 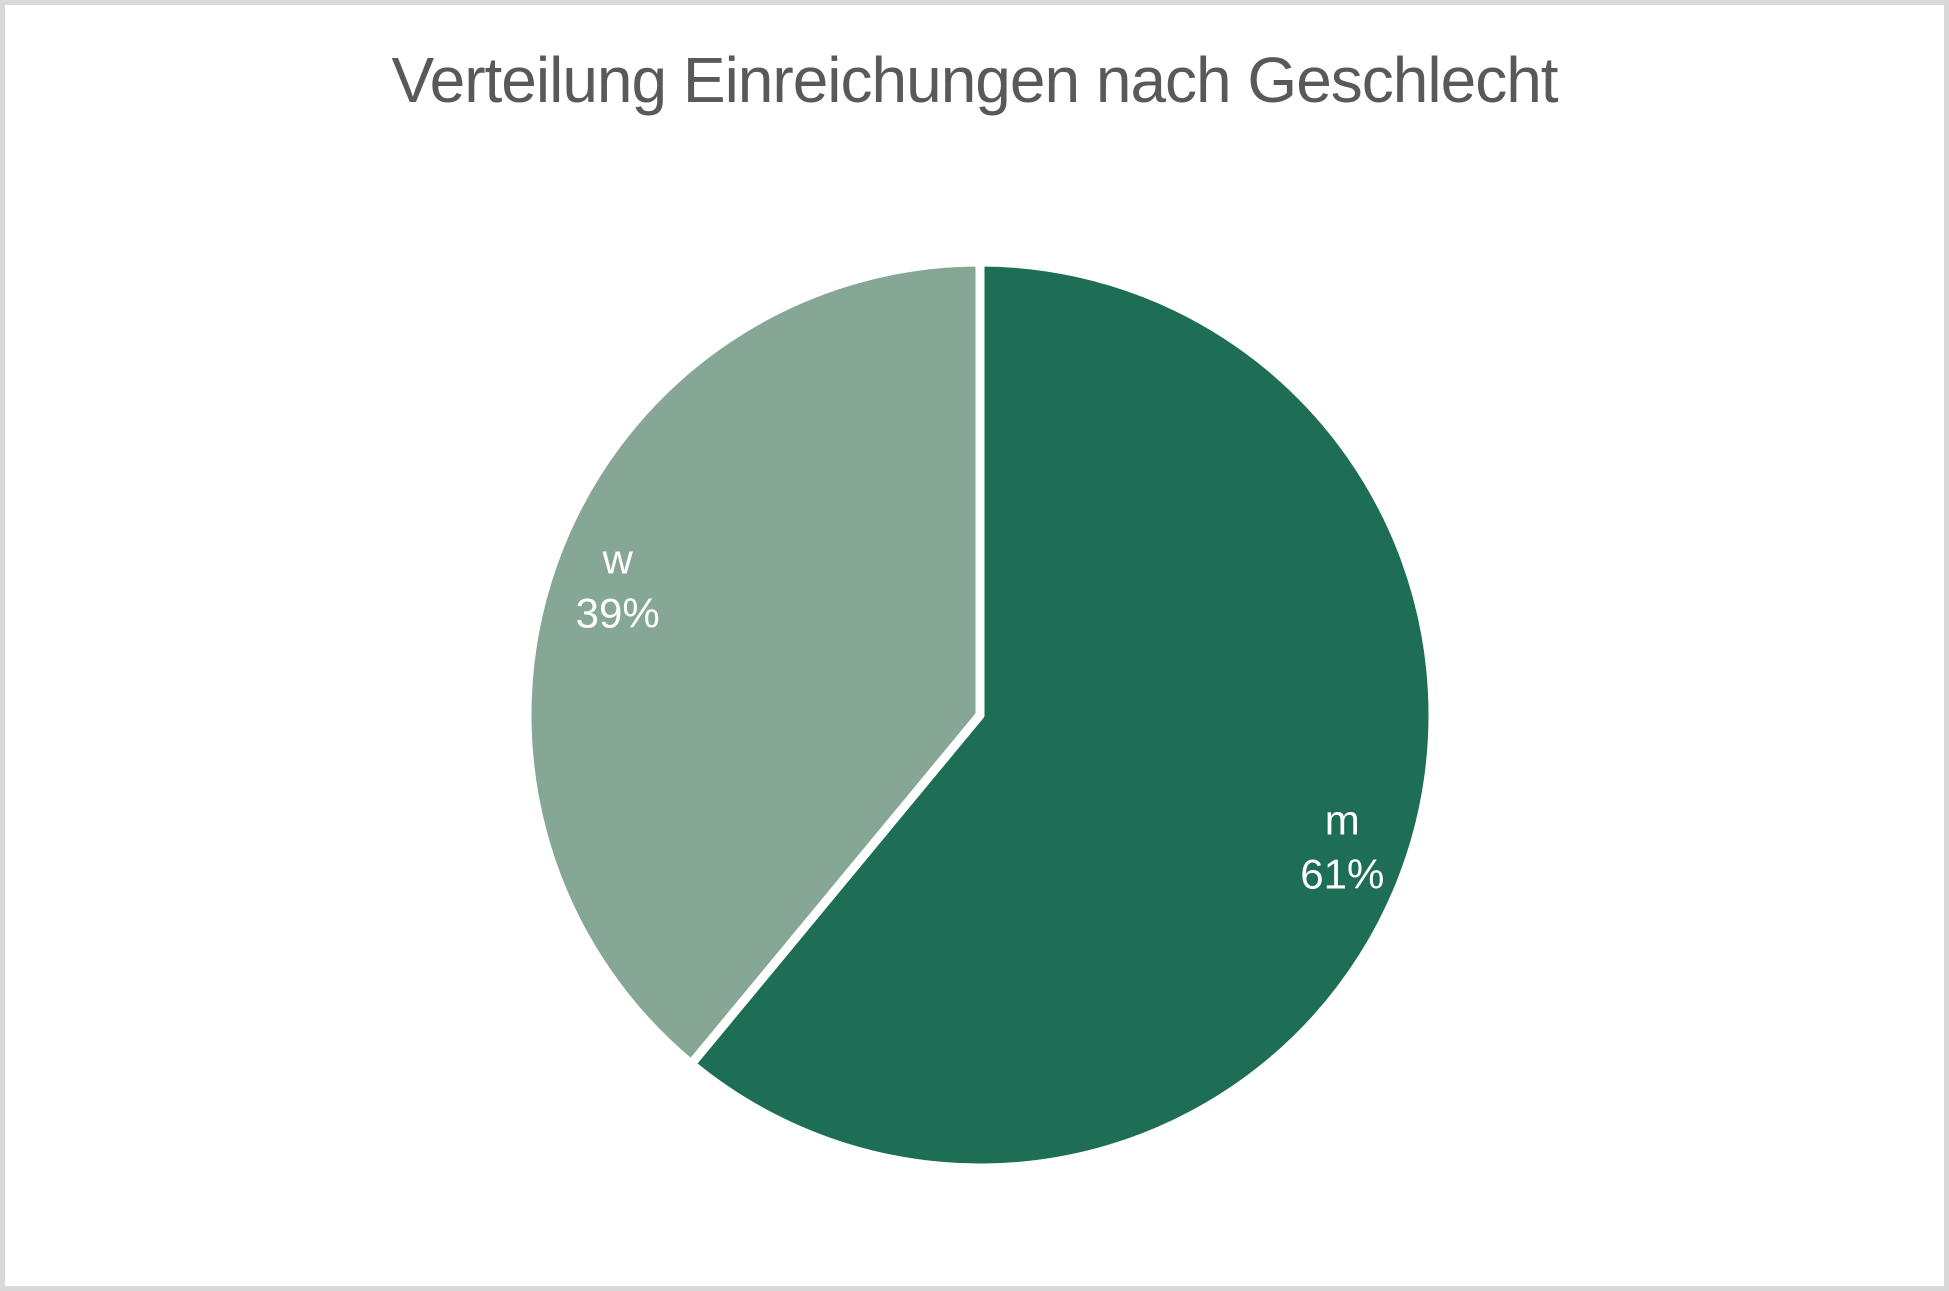 I want to click on chart-title: Verteilung Einreichungen nach Geschlecht, so click(x=974, y=80).